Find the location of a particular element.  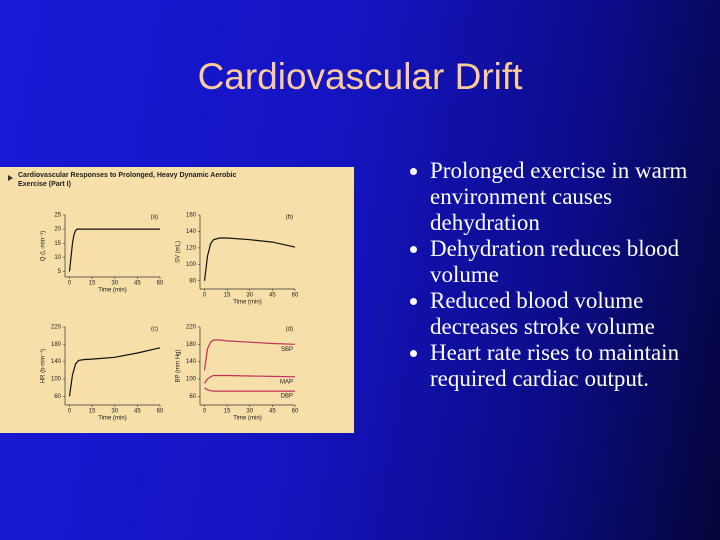

y-axis-label: Q (L·min⁻¹) is located at coordinates (44, 246).